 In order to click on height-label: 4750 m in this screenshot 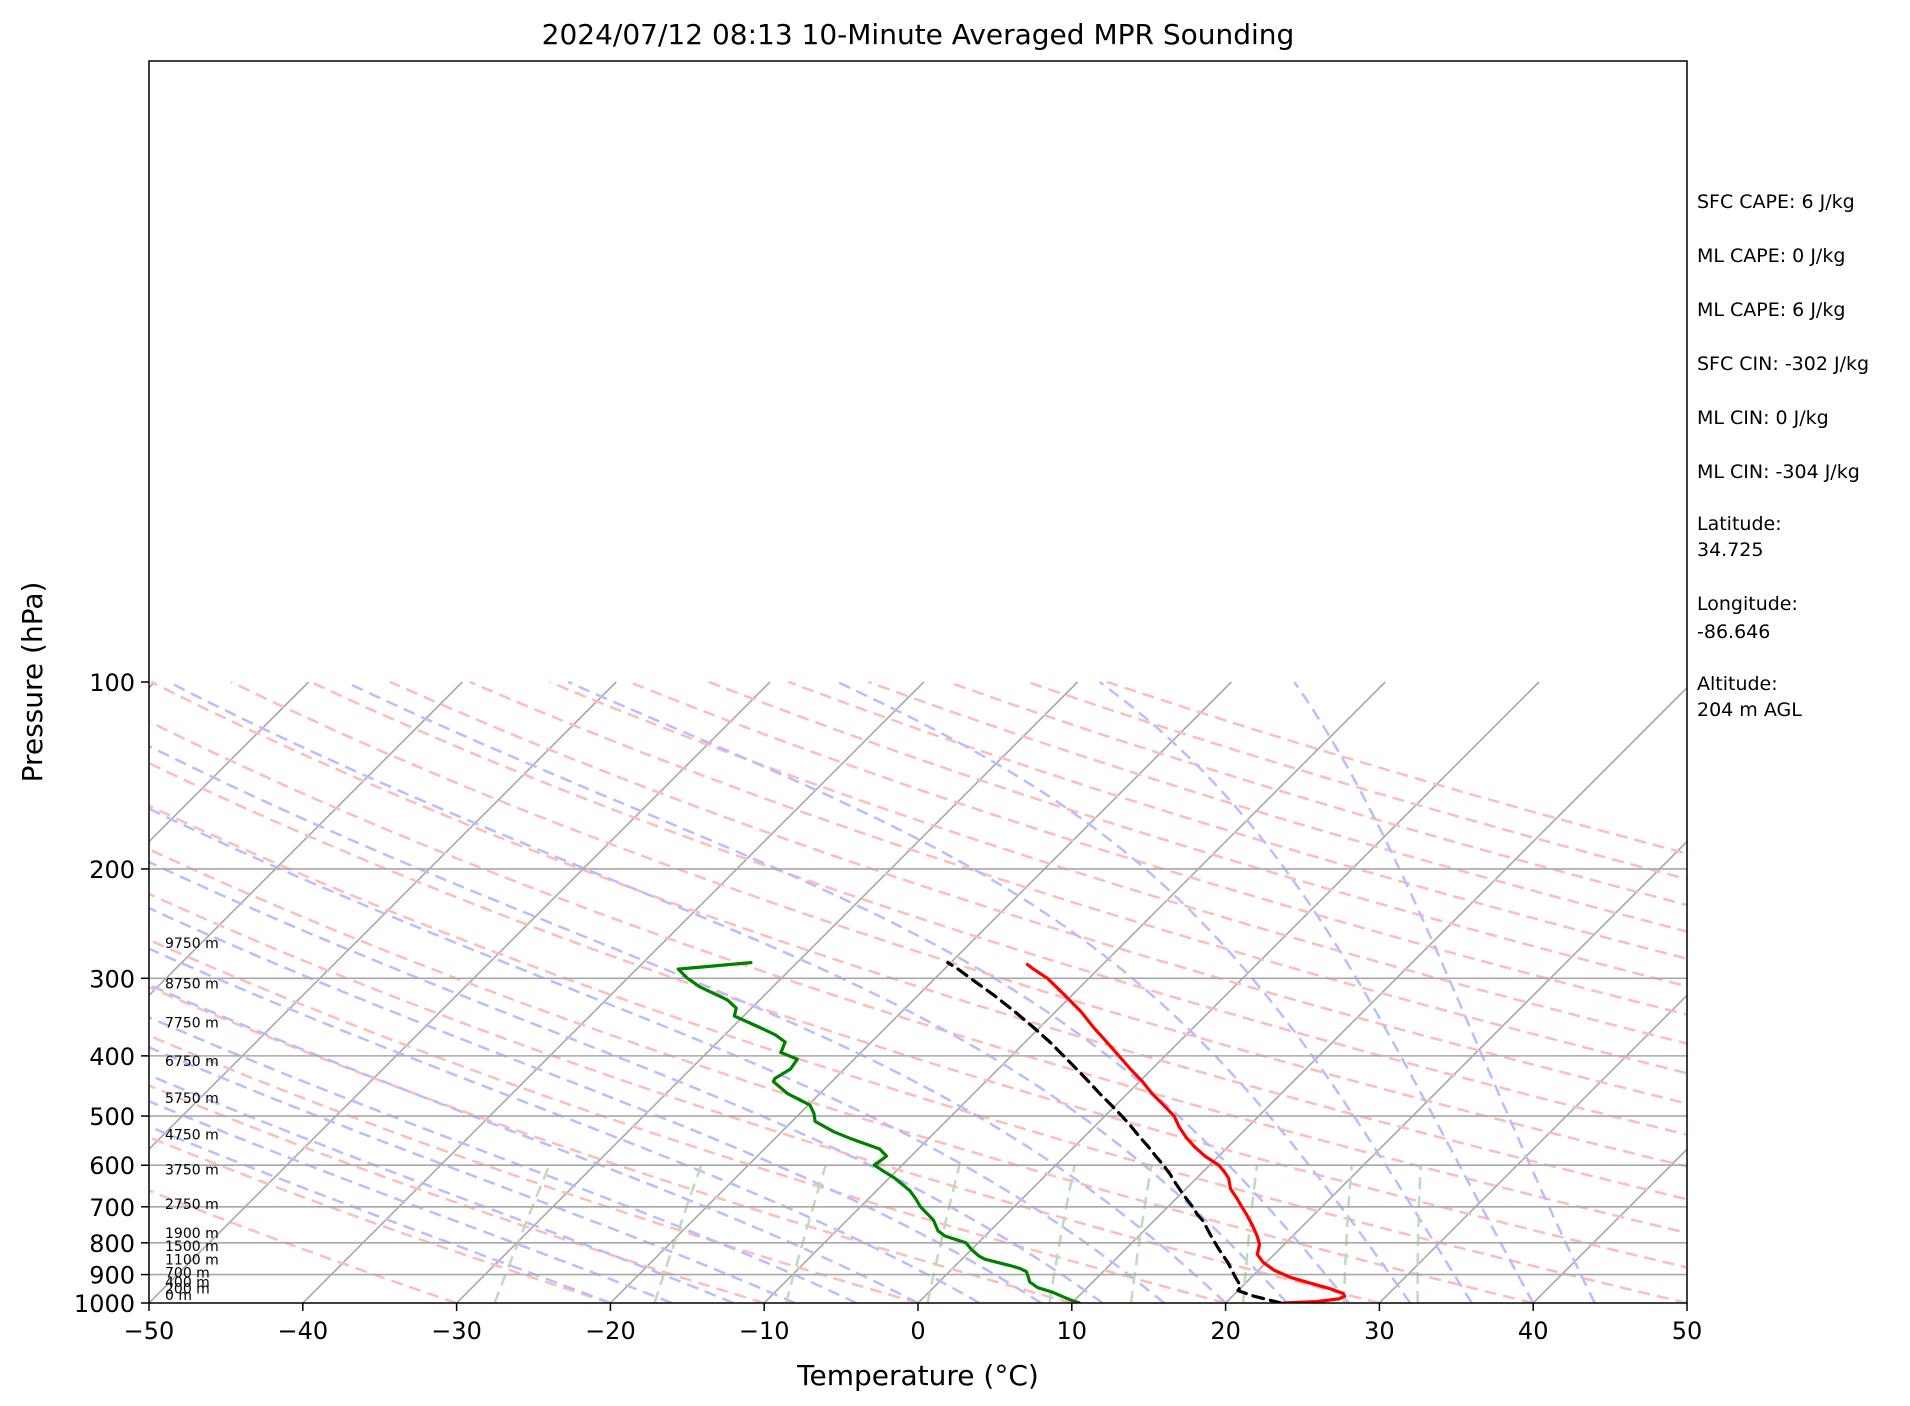, I will do `click(192, 1135)`.